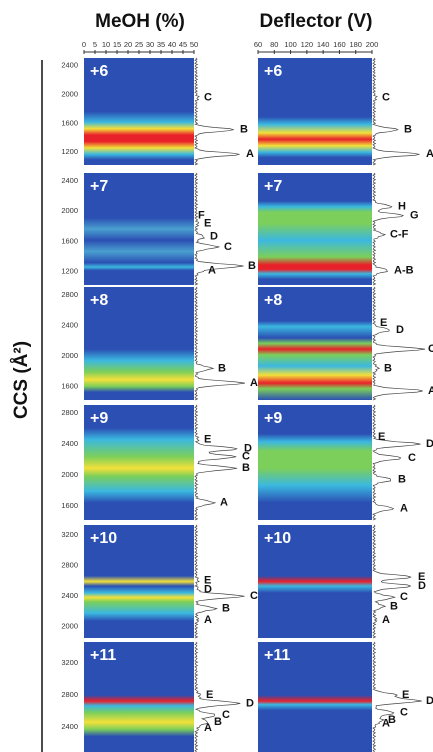 This screenshot has width=433, height=752. What do you see at coordinates (402, 207) in the screenshot?
I see `peak-label: H` at bounding box center [402, 207].